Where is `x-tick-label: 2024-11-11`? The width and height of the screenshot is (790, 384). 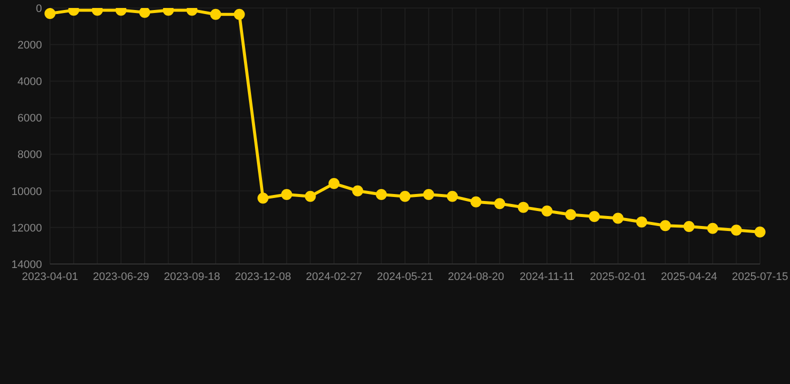 x-tick-label: 2024-11-11 is located at coordinates (547, 276).